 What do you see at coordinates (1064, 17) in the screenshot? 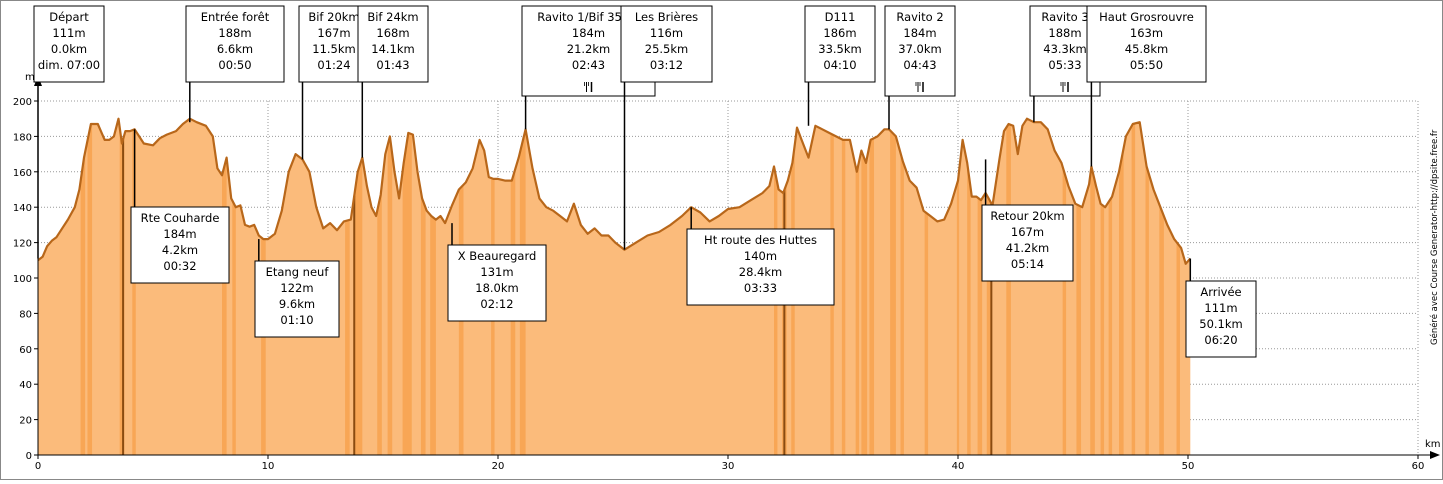
I see `waypoint-name: Ravito 3` at bounding box center [1064, 17].